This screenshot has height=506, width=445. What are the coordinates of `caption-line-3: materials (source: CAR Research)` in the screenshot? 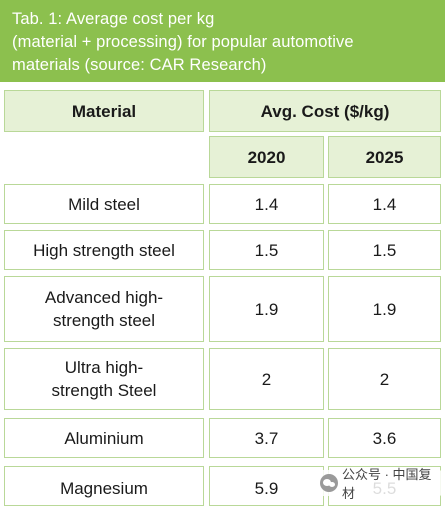 It's located at (139, 65).